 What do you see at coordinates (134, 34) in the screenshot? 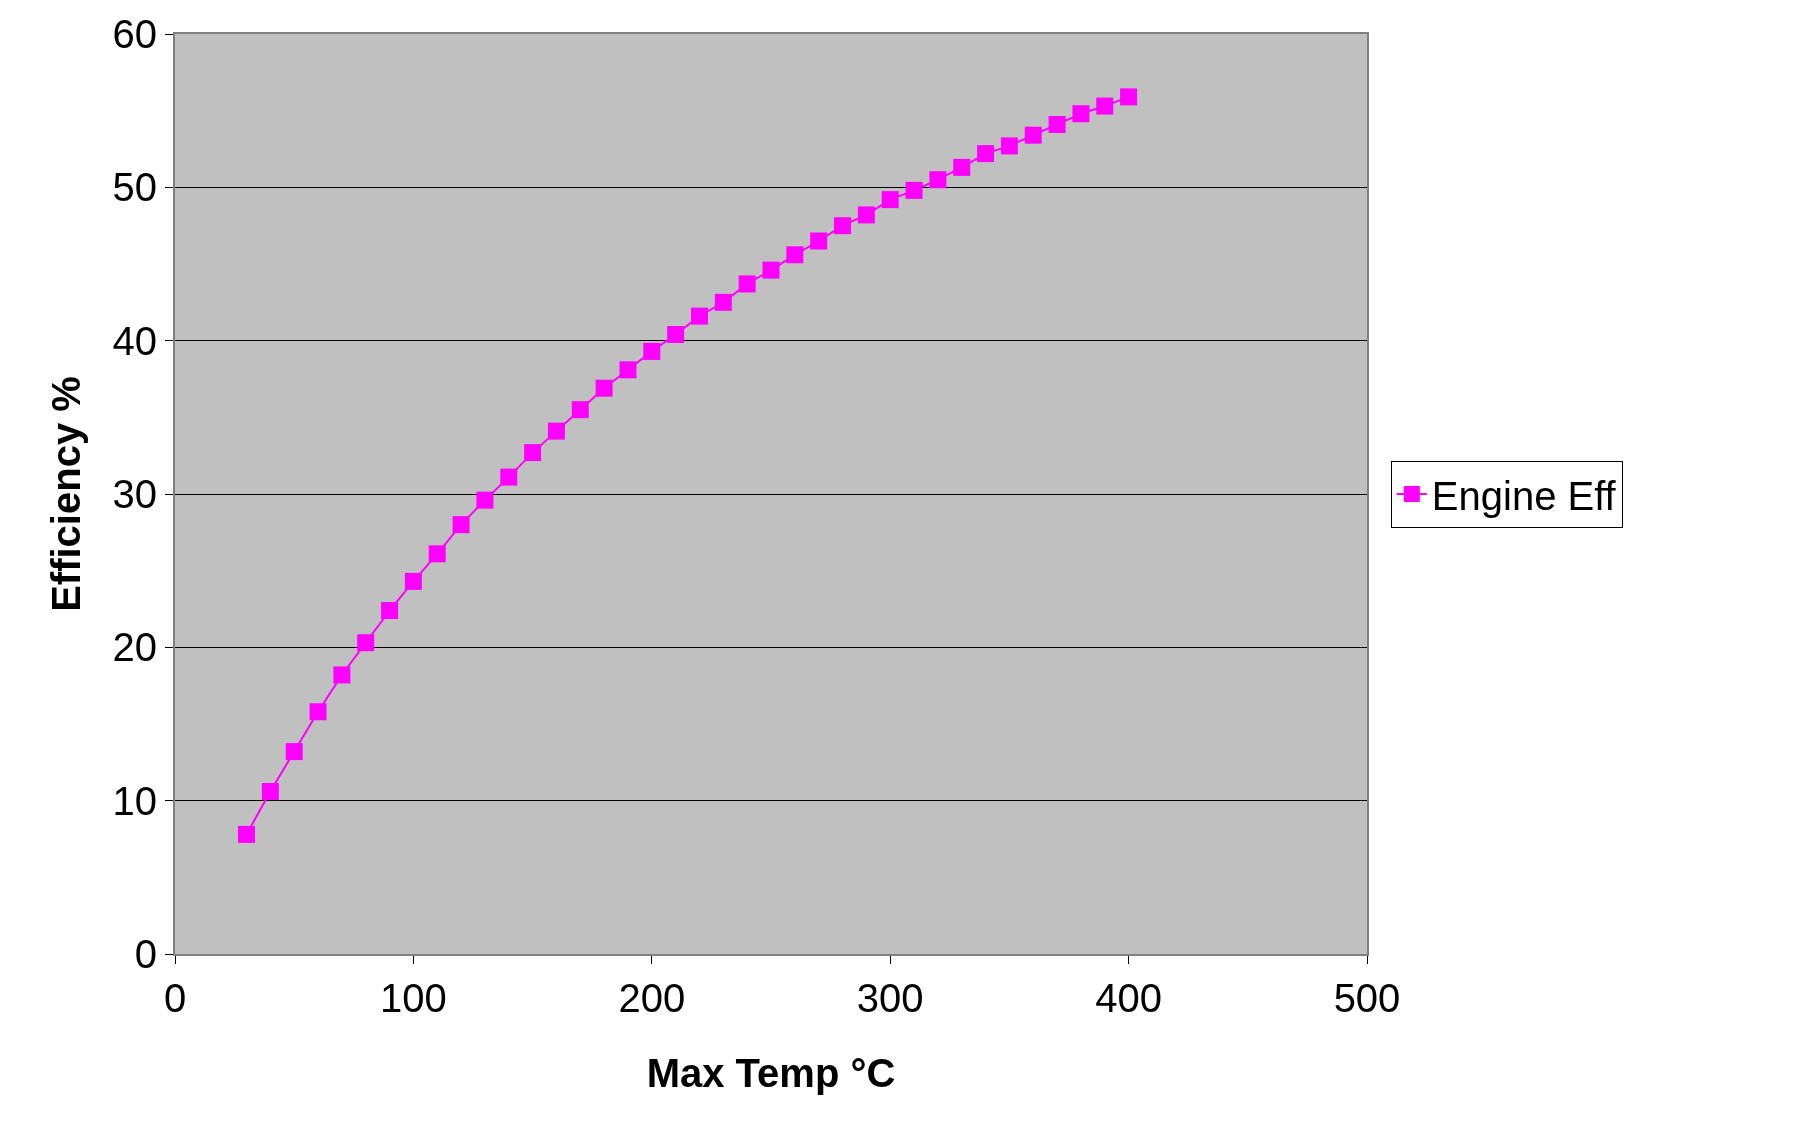
I see `y-tick-label: 60` at bounding box center [134, 34].